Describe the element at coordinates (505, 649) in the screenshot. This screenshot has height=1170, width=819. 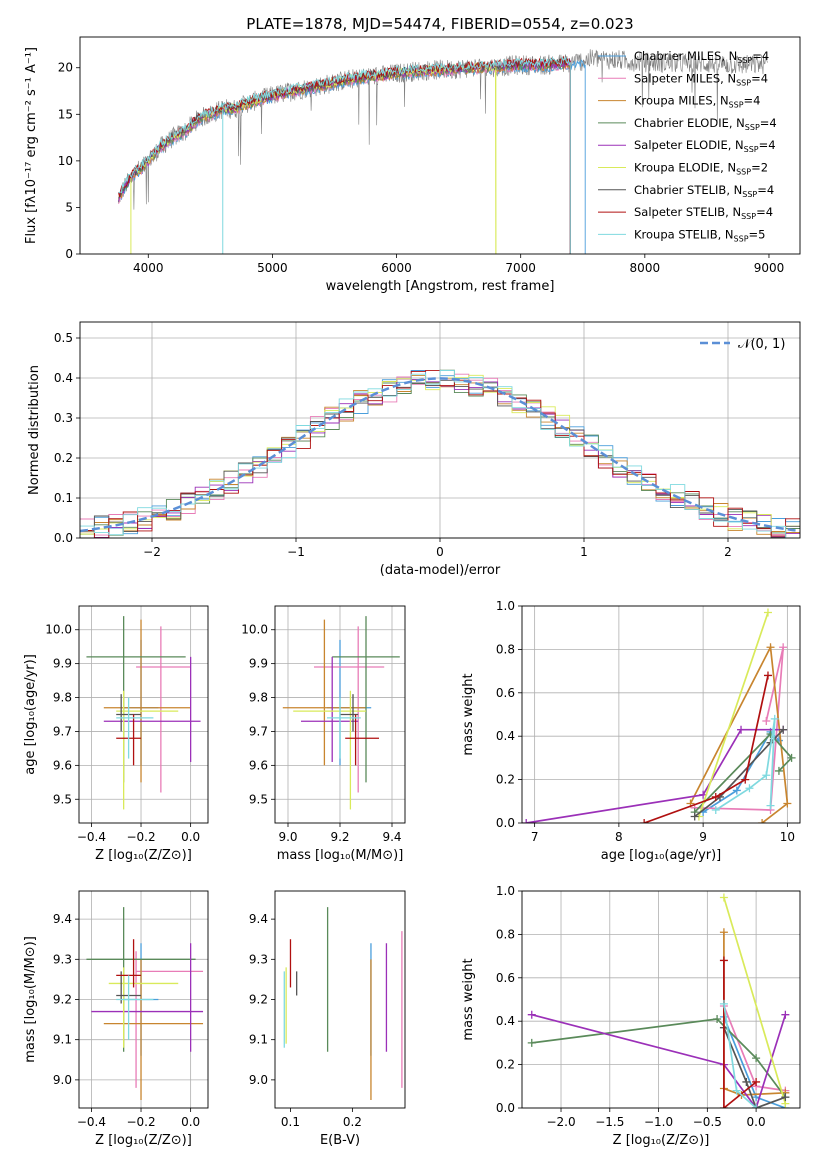
I see `y-tick-label: 0.8` at that location.